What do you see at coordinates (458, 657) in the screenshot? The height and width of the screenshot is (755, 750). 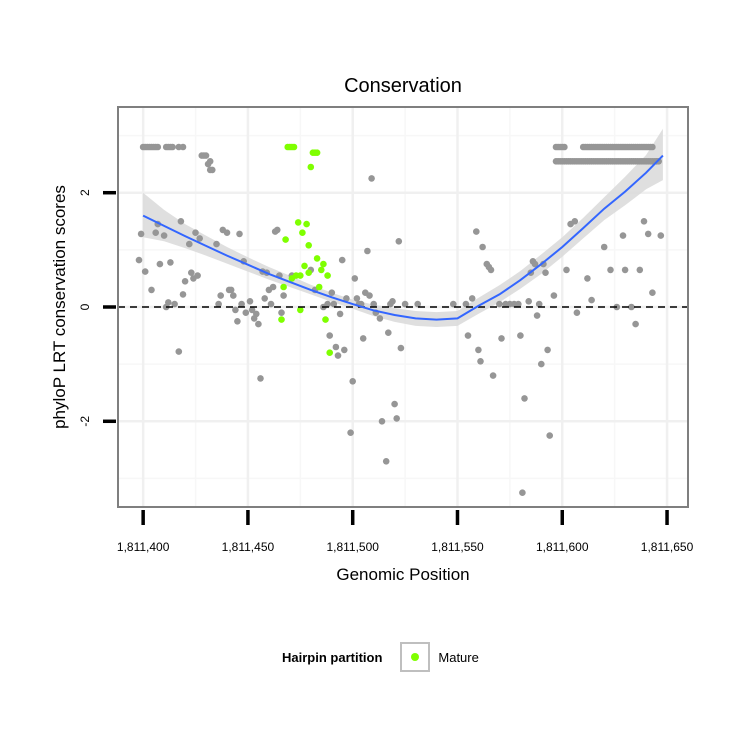 I see `legend-label-mature: Mature` at bounding box center [458, 657].